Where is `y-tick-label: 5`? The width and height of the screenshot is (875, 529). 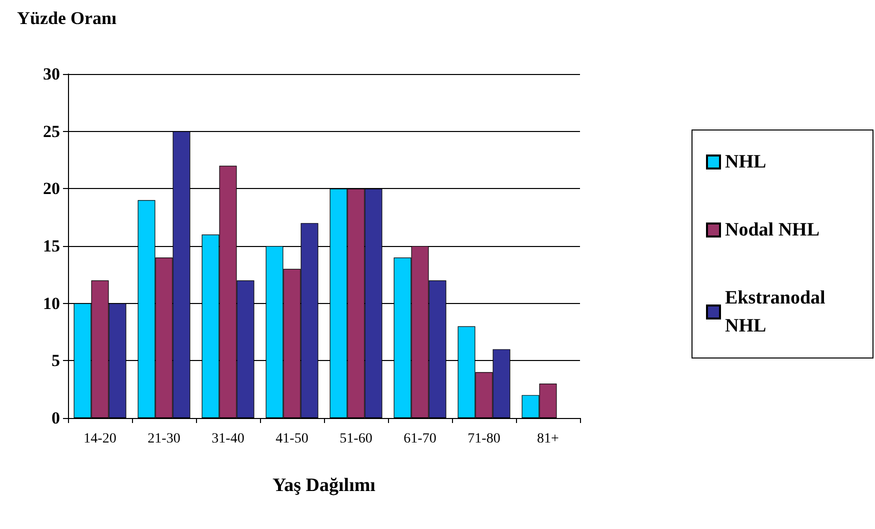 y-tick-label: 5 is located at coordinates (56, 360).